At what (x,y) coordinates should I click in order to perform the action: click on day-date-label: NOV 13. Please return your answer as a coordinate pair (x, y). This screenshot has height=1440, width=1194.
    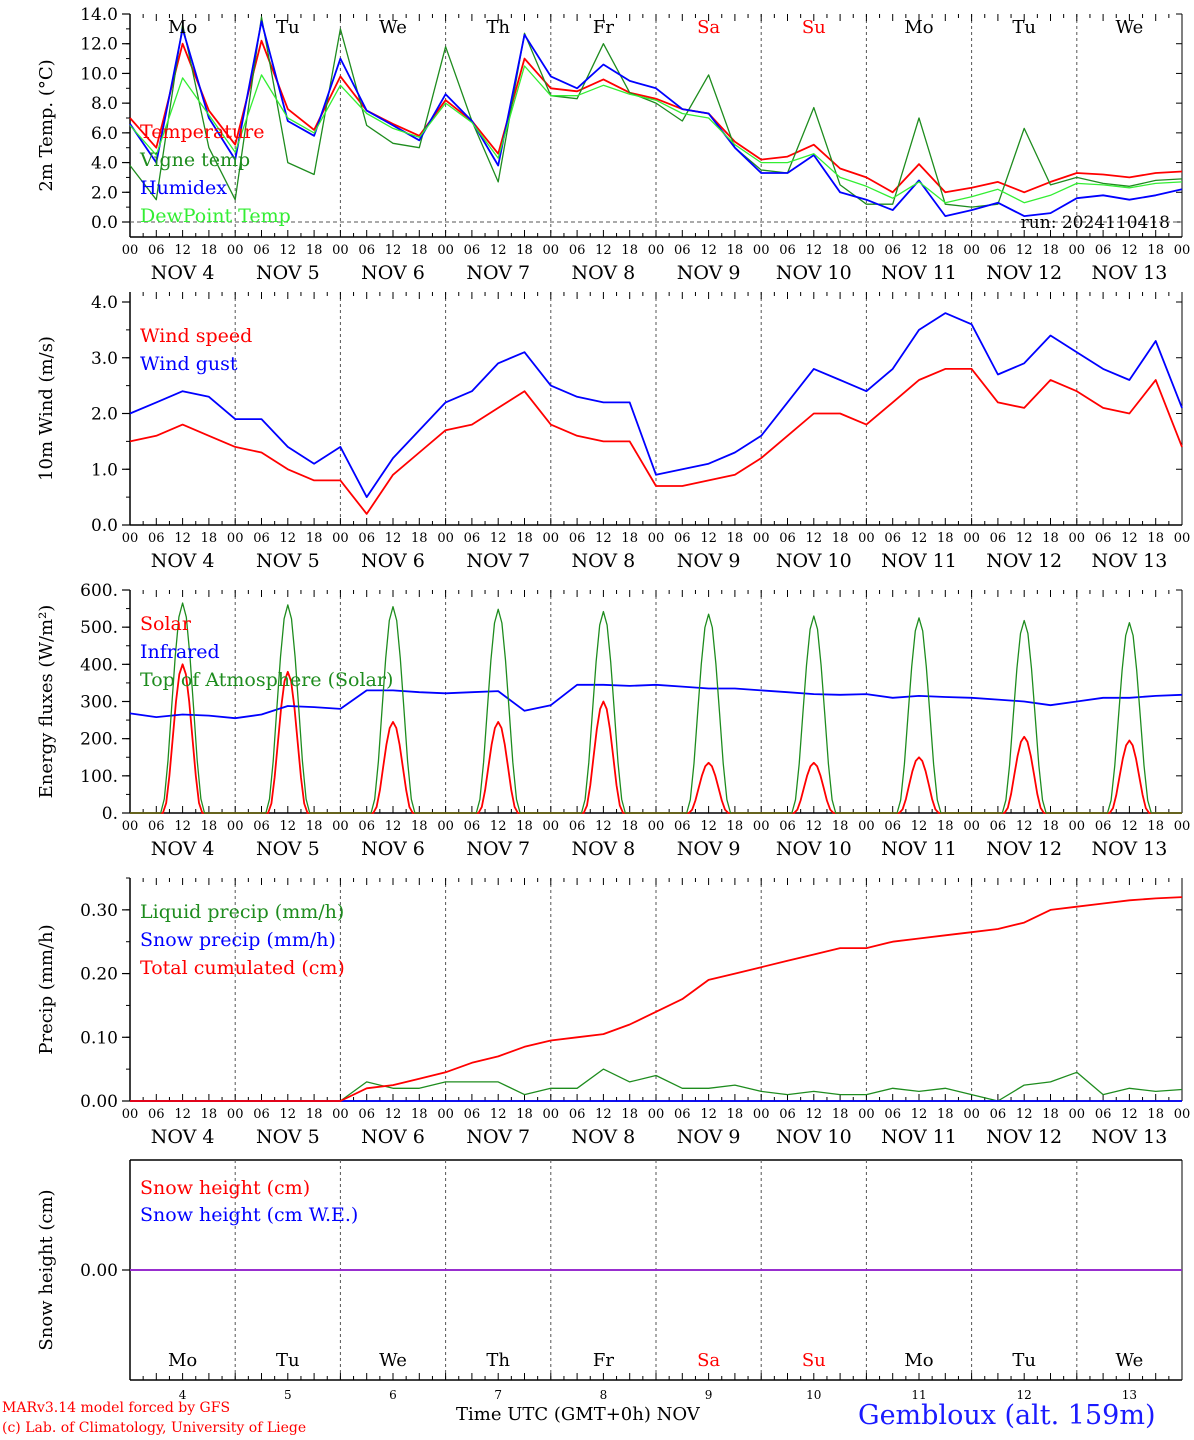
    Looking at the image, I should click on (1129, 1137).